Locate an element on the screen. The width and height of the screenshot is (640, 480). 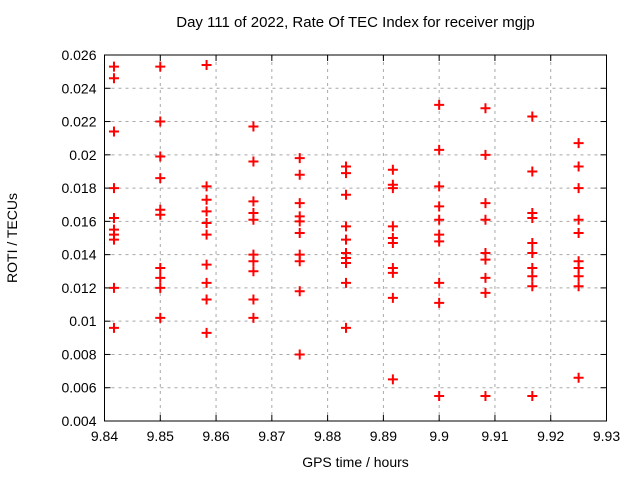
y-tick-label: 0.016 is located at coordinates (78, 221).